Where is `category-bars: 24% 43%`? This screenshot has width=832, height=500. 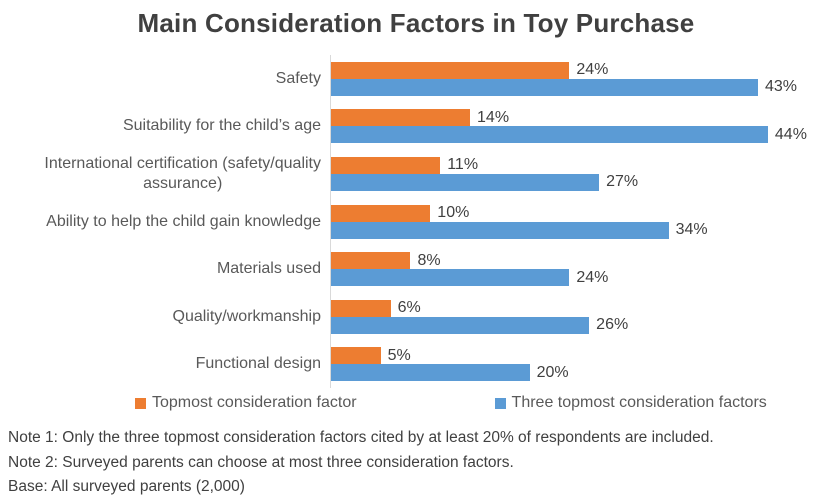
category-bars: 24% 43% is located at coordinates (581, 78).